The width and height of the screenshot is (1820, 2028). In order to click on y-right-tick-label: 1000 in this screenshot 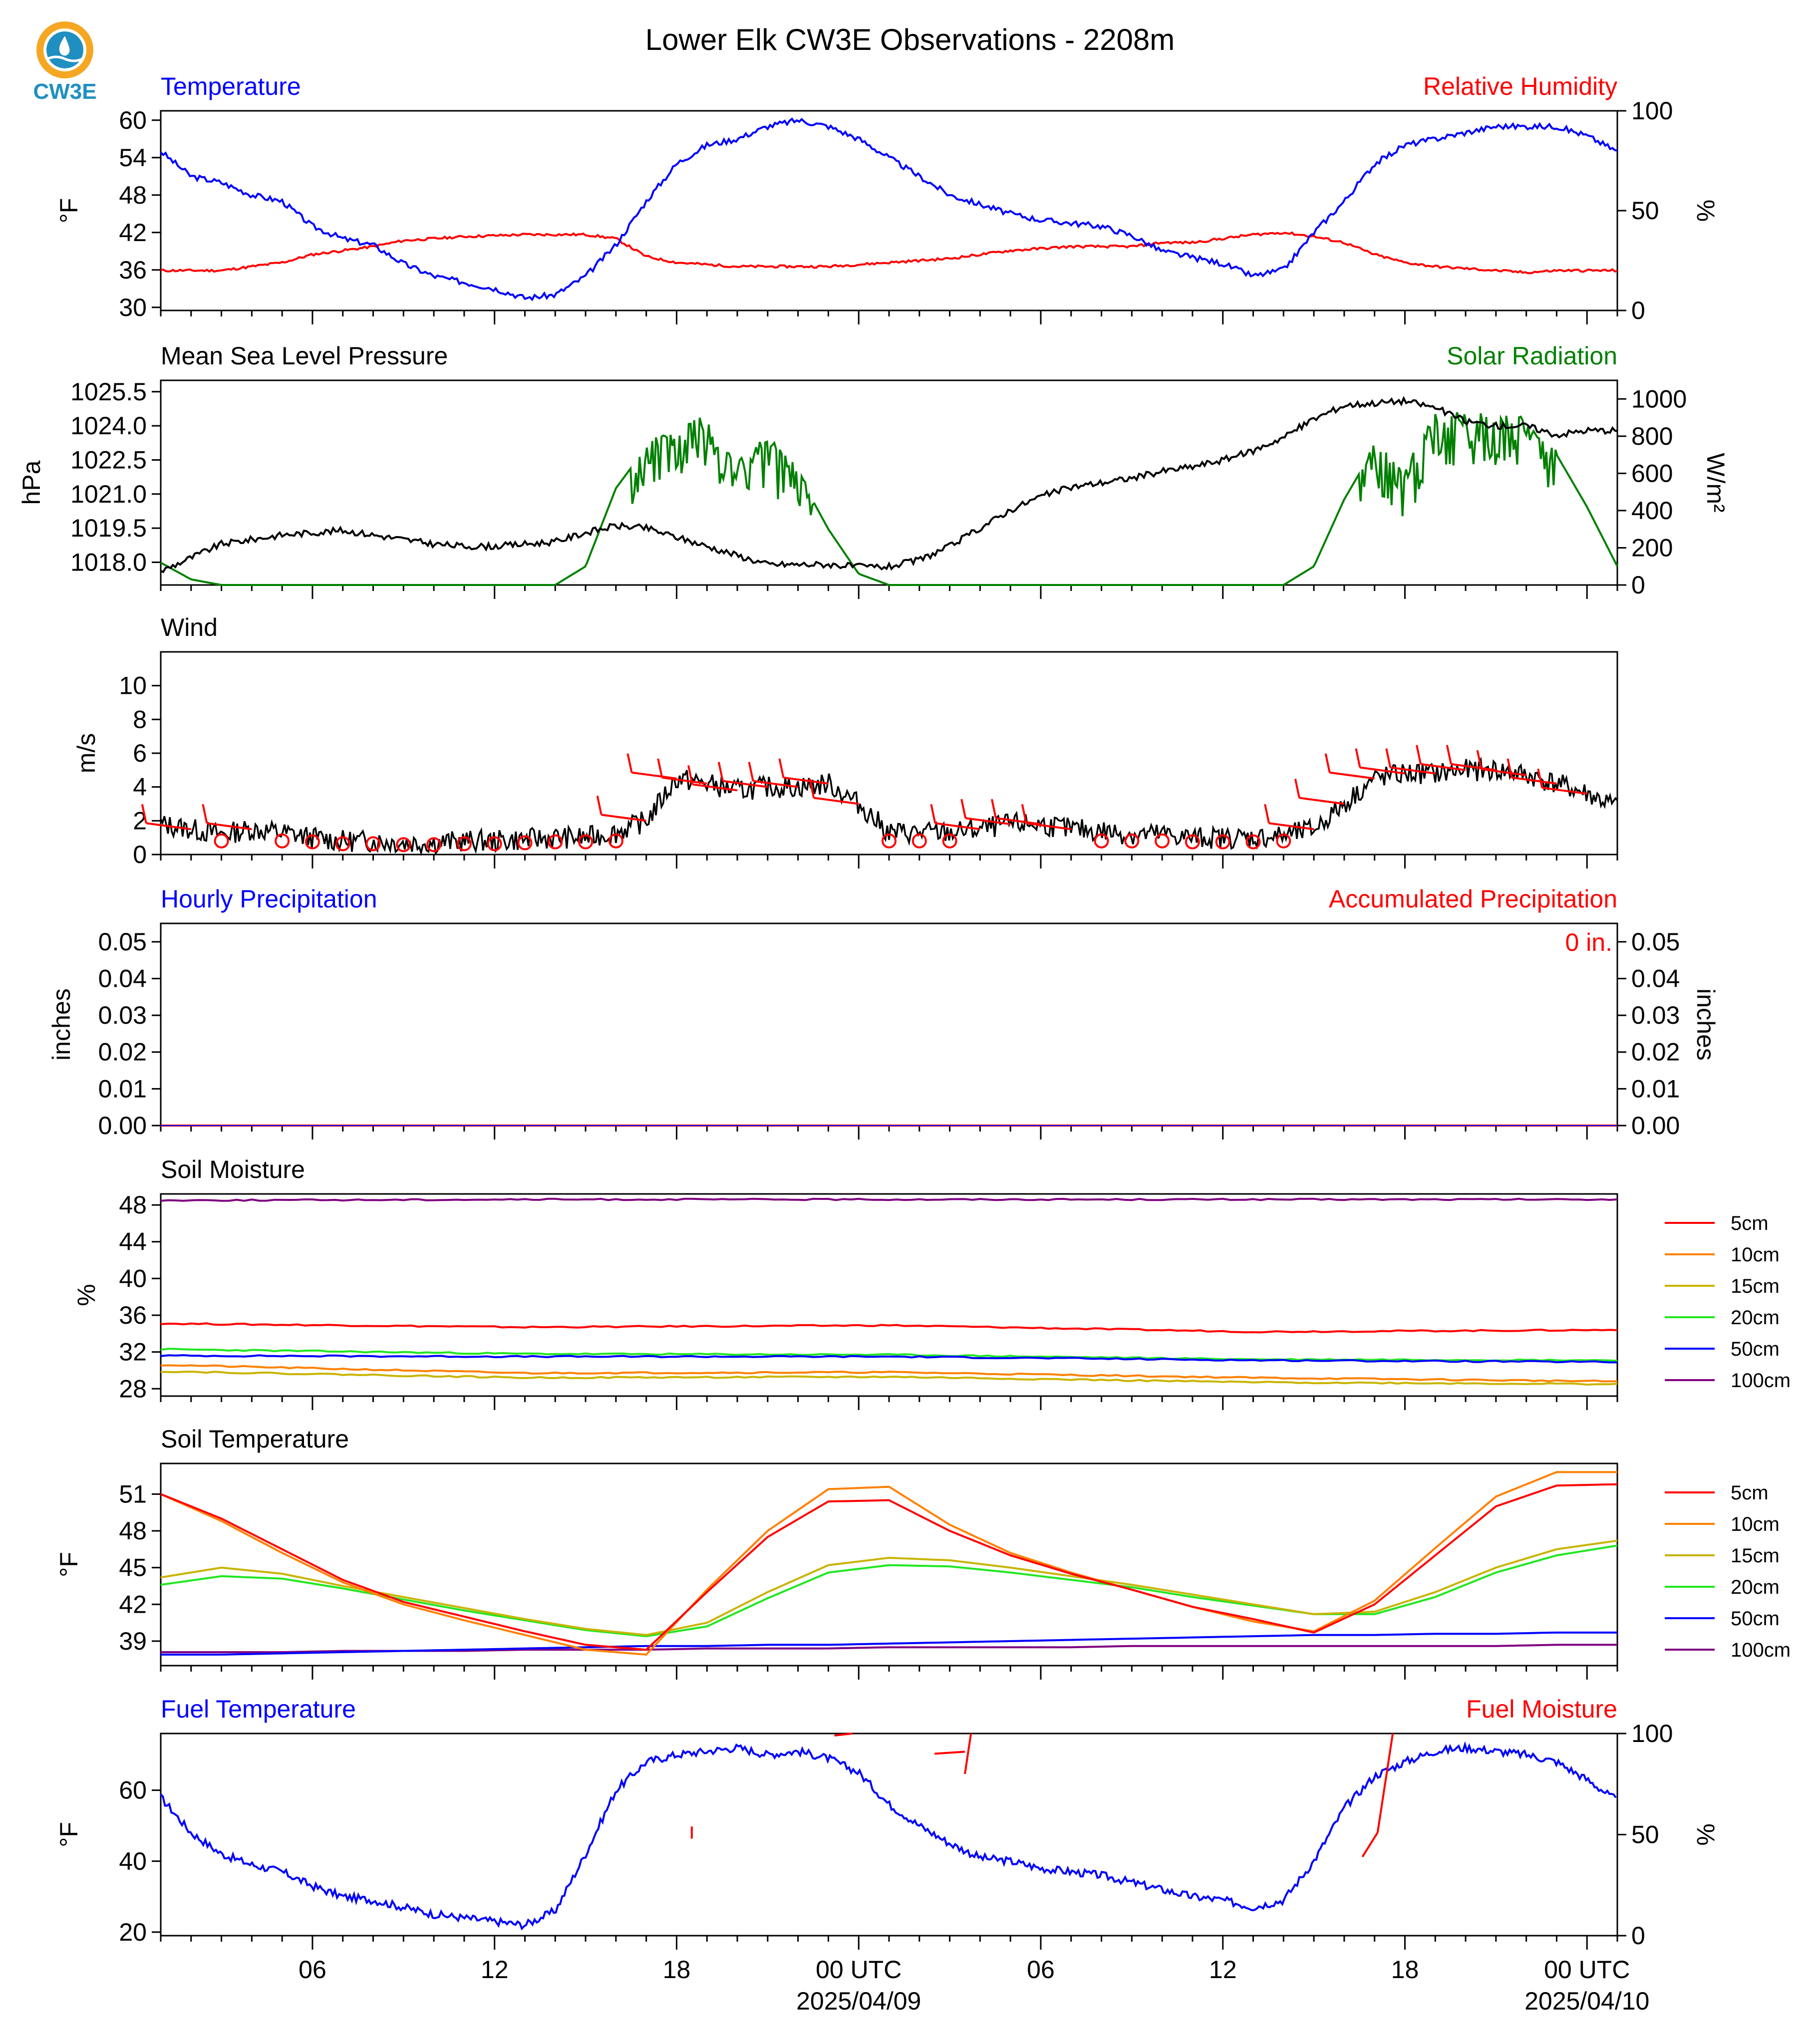, I will do `click(1659, 399)`.